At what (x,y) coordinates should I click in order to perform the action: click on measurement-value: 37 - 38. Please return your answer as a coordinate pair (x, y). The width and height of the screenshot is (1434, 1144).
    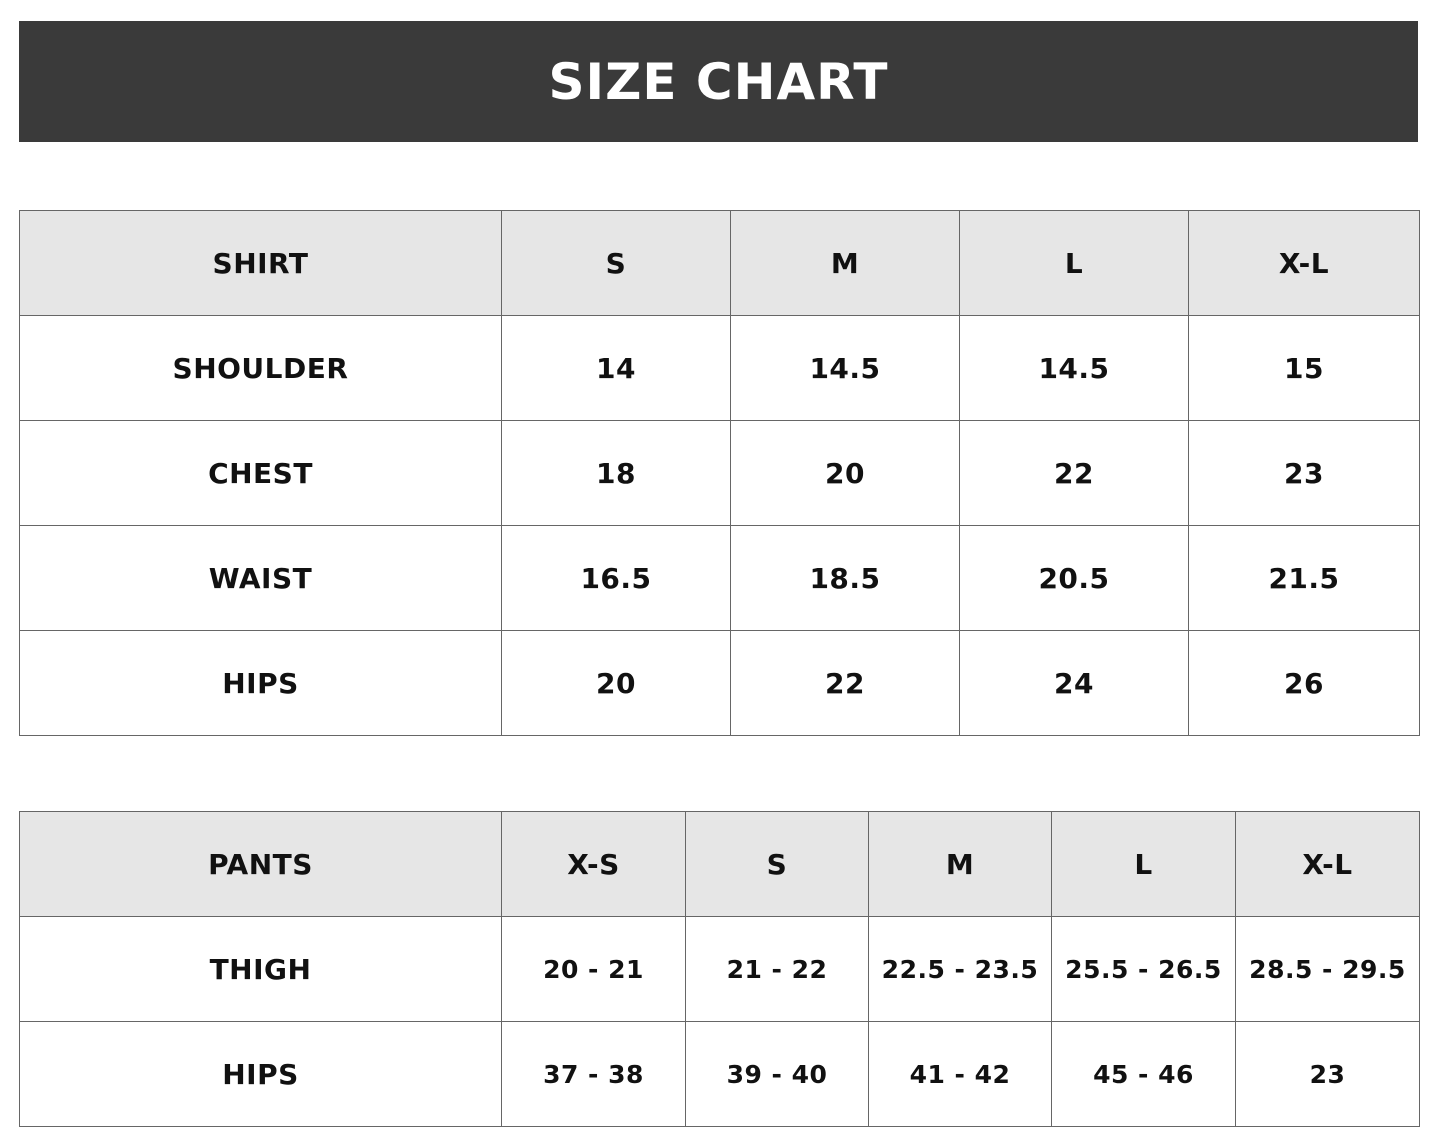
    Looking at the image, I should click on (593, 1074).